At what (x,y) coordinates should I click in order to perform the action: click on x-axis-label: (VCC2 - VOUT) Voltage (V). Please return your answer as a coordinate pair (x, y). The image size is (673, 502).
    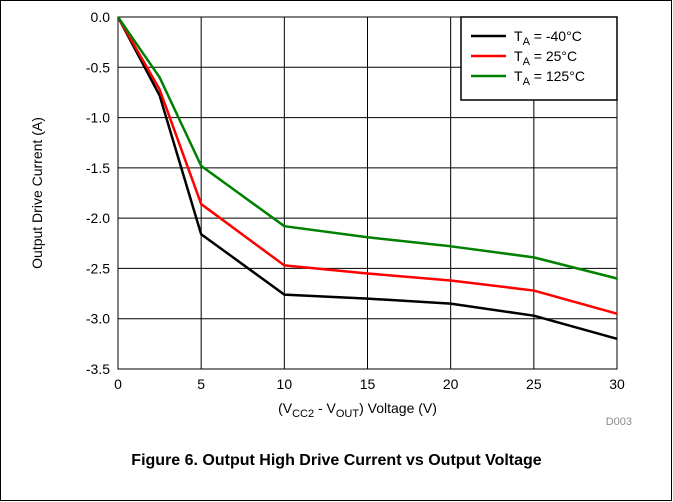
    Looking at the image, I should click on (357, 410).